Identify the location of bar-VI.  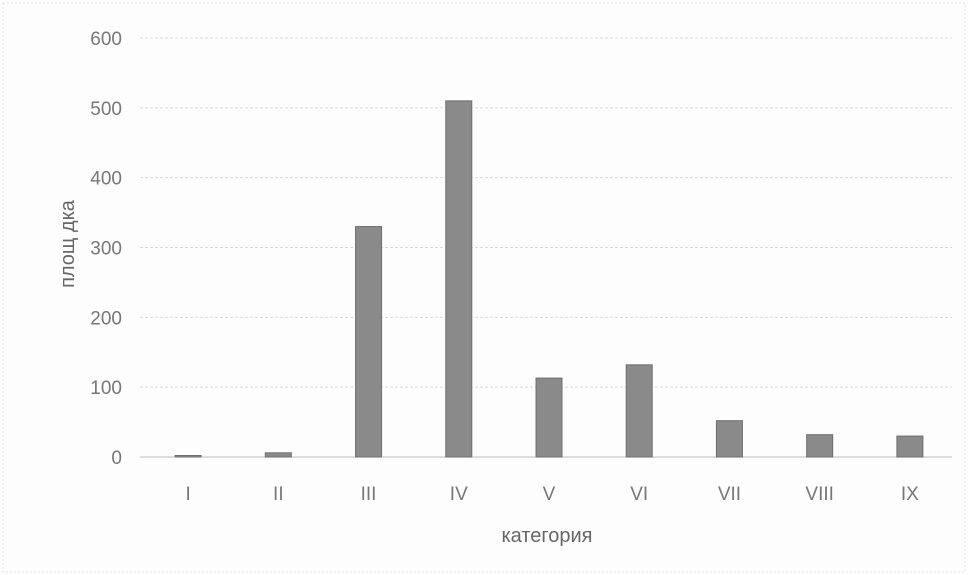
(639, 411).